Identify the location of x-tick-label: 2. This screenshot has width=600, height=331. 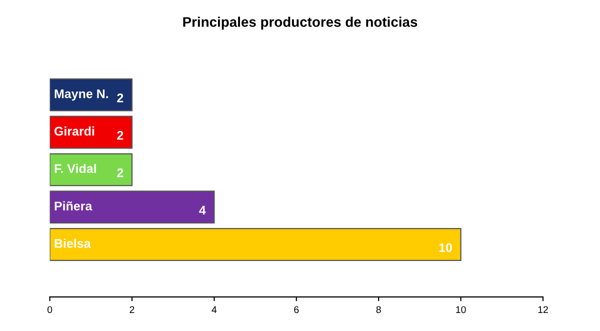
(132, 309).